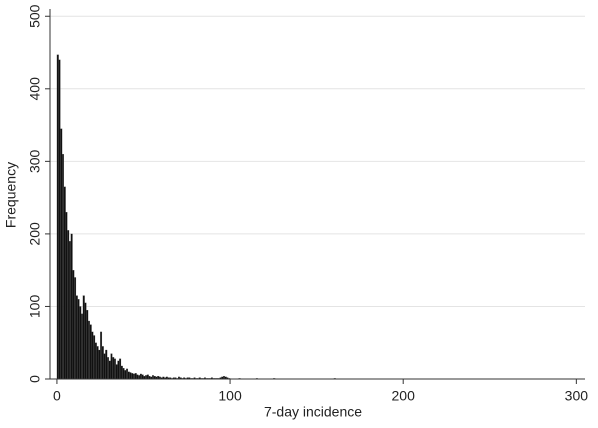 The height and width of the screenshot is (428, 598). What do you see at coordinates (35, 307) in the screenshot?
I see `y-tick-label: 100` at bounding box center [35, 307].